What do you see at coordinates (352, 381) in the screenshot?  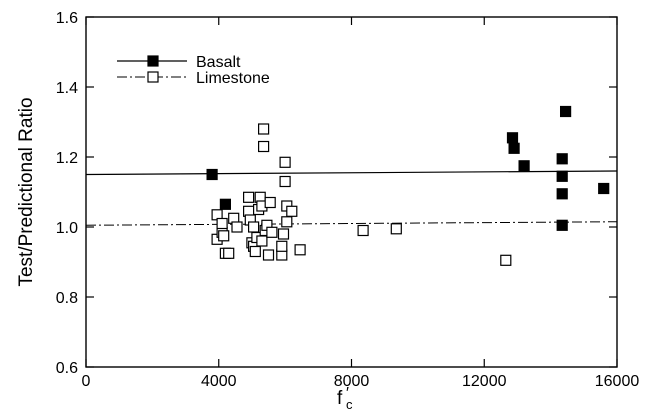 I see `x-tick-label: 8000` at bounding box center [352, 381].